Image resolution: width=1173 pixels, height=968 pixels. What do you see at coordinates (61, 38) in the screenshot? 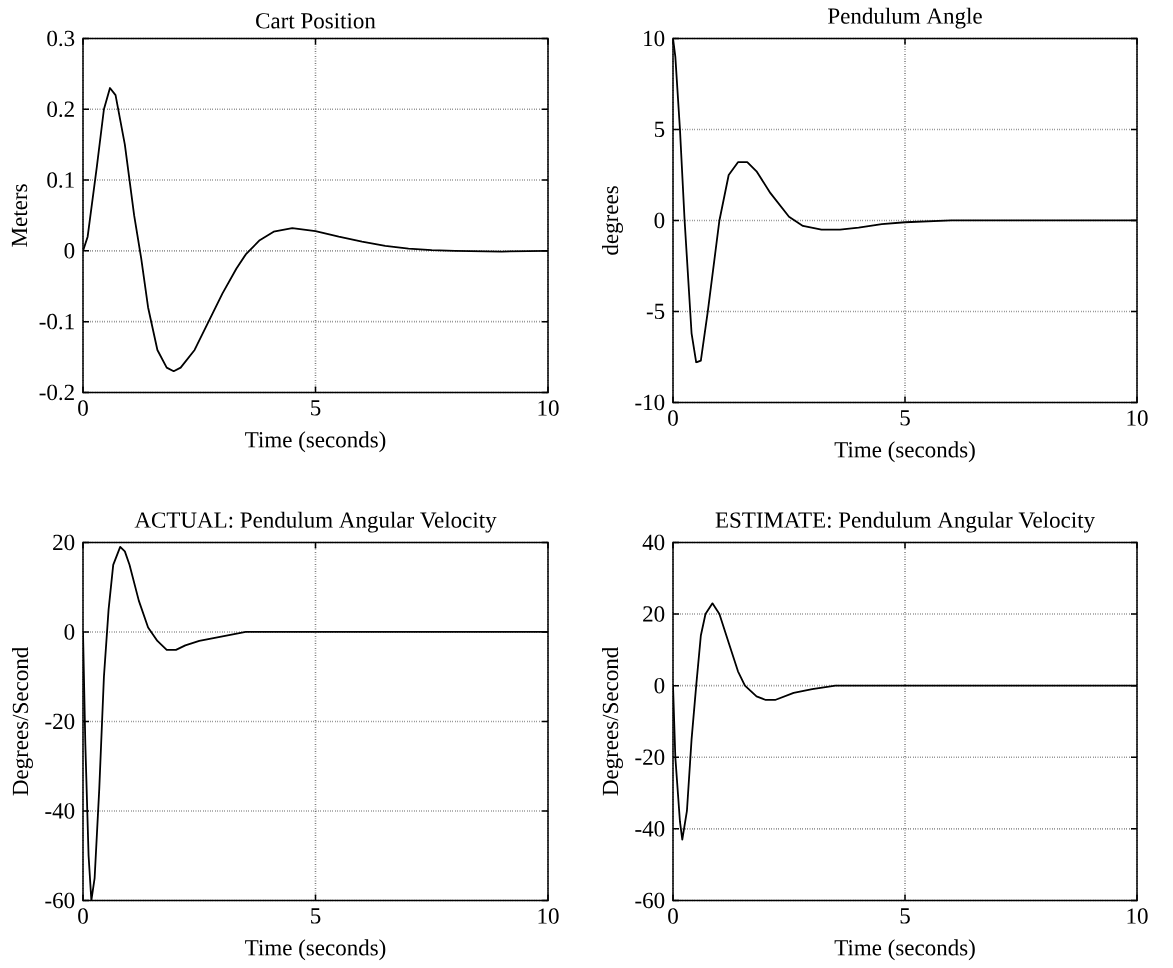
I see `y-tick-label: 0.3` at bounding box center [61, 38].